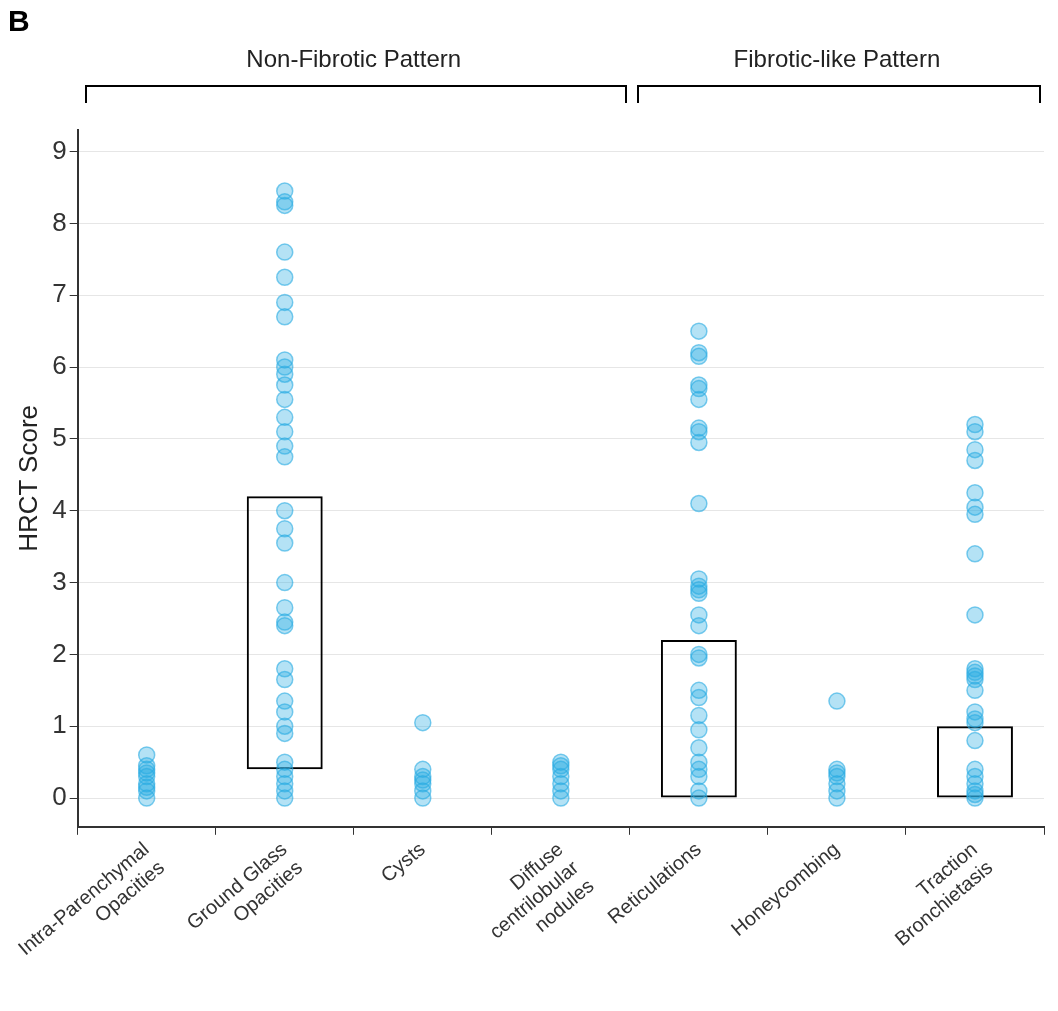  What do you see at coordinates (27, 478) in the screenshot?
I see `y-axis-title: HRCT Score` at bounding box center [27, 478].